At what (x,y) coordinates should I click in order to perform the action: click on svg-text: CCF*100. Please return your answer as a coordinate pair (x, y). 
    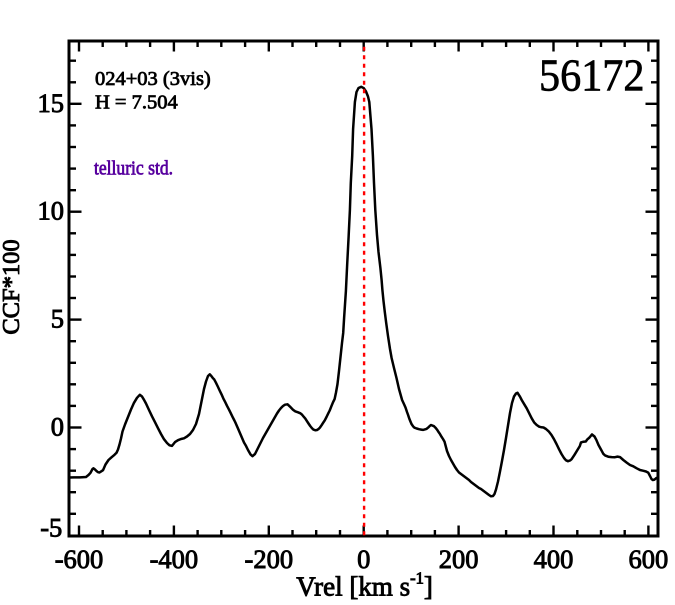
    Looking at the image, I should click on (12, 286).